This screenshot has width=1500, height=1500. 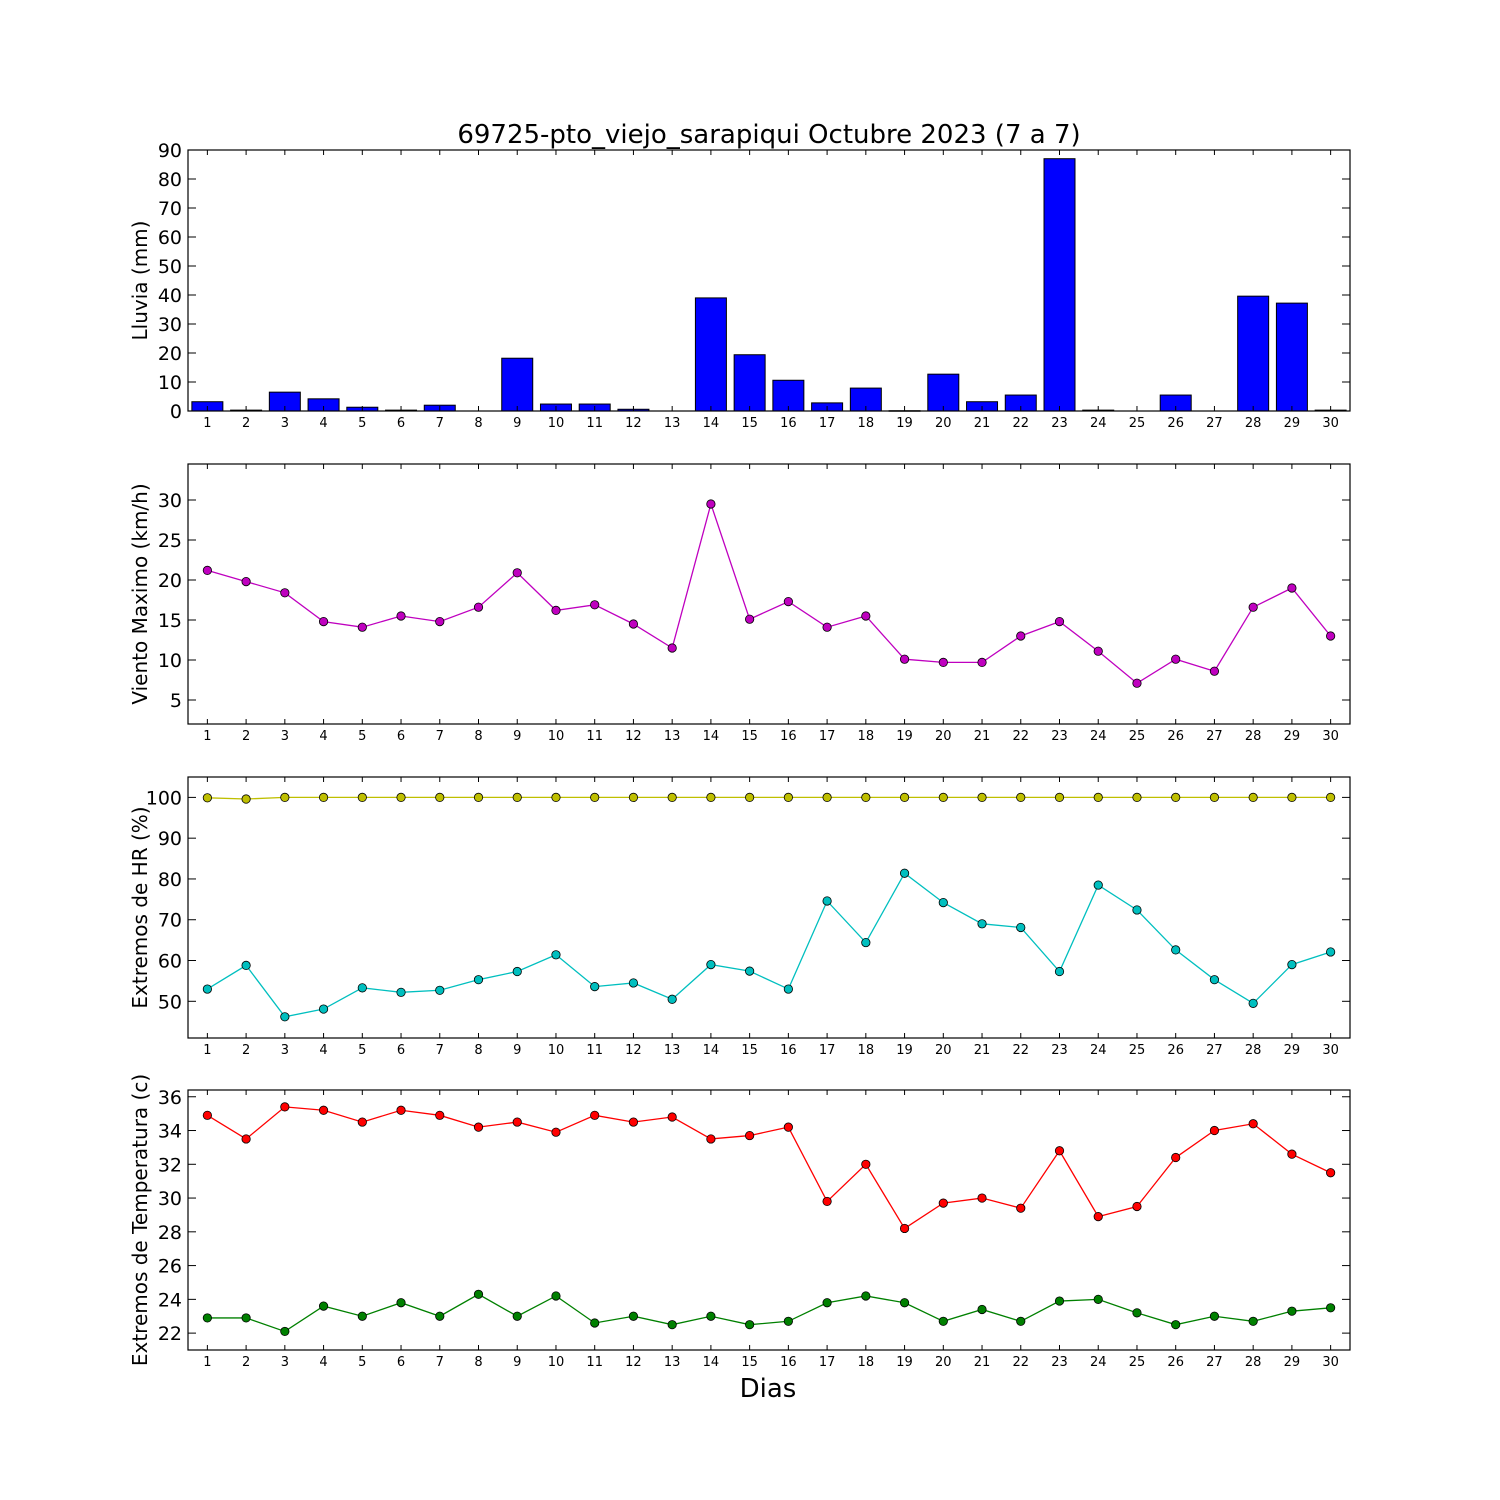 What do you see at coordinates (170, 296) in the screenshot?
I see `y-tick-label: 40` at bounding box center [170, 296].